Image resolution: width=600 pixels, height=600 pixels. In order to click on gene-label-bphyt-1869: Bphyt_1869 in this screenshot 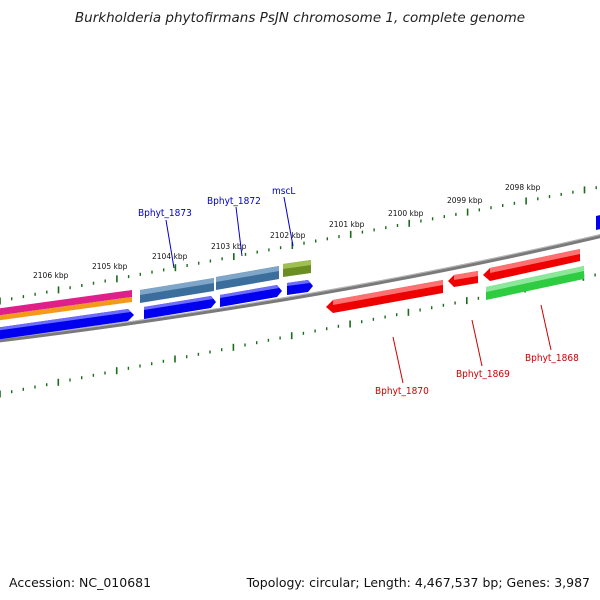, I will do `click(483, 374)`.